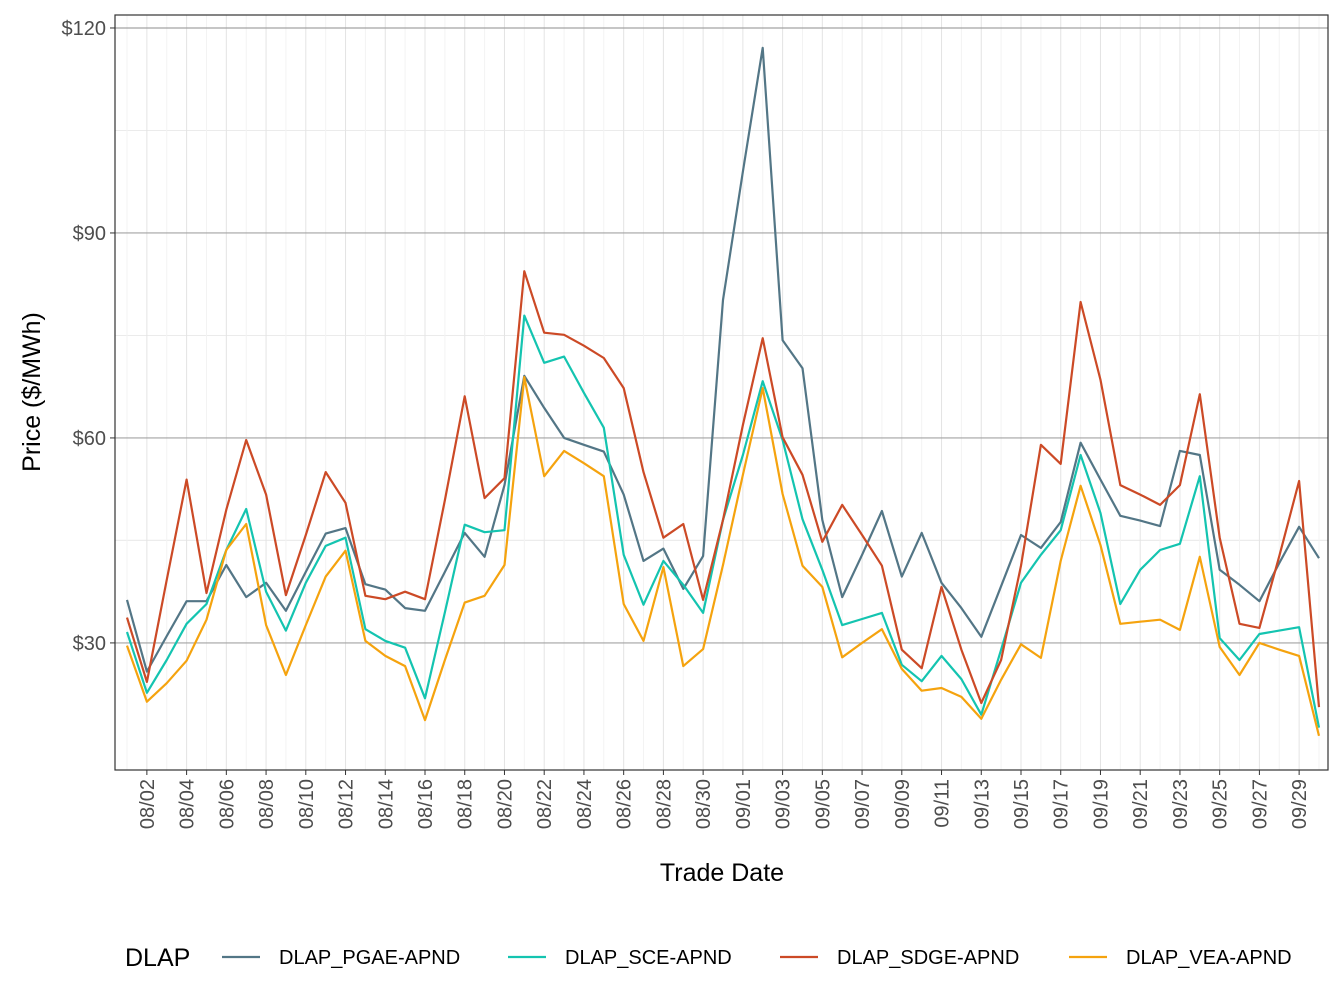 The image size is (1344, 1008). Describe the element at coordinates (585, 804) in the screenshot. I see `x-tick-label: 08/24` at that location.